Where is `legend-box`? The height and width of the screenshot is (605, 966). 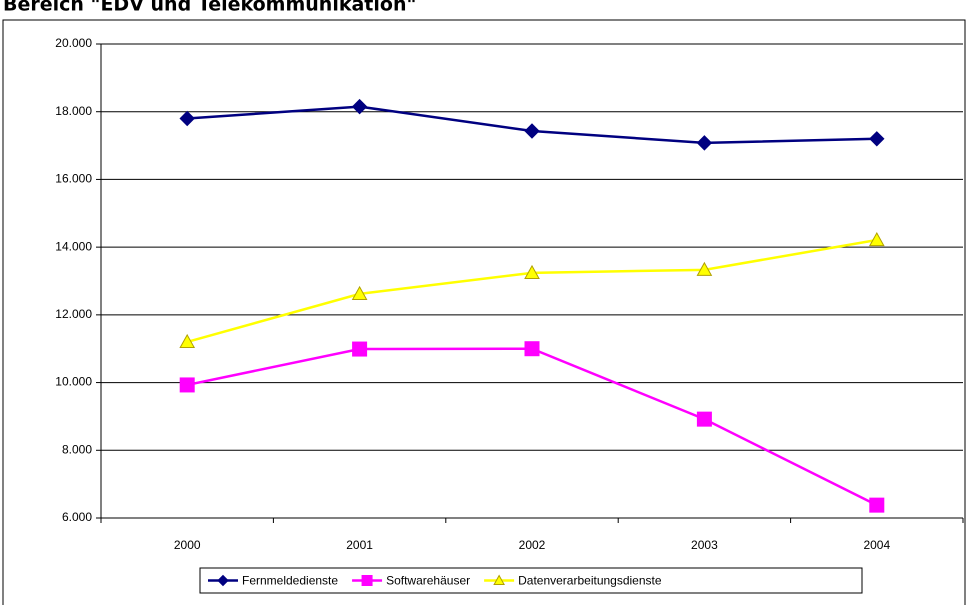 legend-box is located at coordinates (531, 580).